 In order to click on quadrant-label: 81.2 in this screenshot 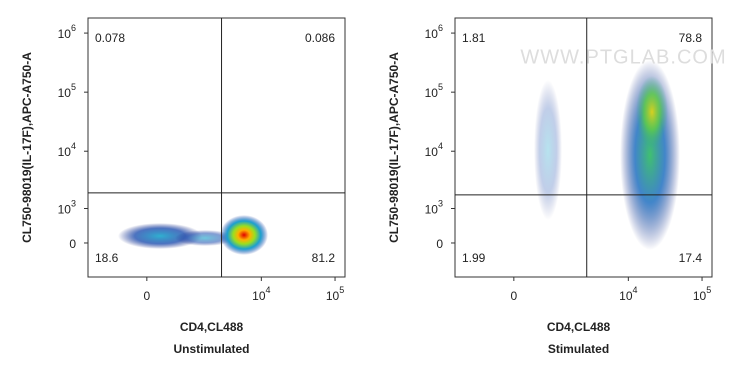, I will do `click(324, 258)`.